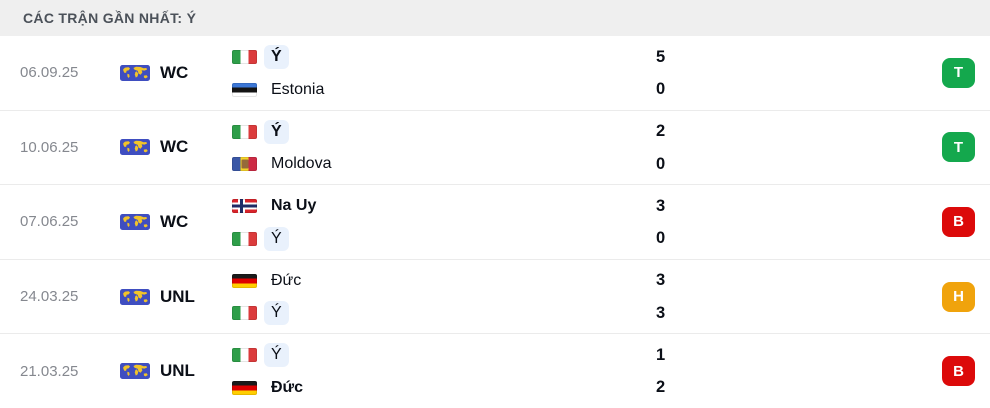 The image size is (990, 408). What do you see at coordinates (661, 387) in the screenshot?
I see `away-team-score: 2` at bounding box center [661, 387].